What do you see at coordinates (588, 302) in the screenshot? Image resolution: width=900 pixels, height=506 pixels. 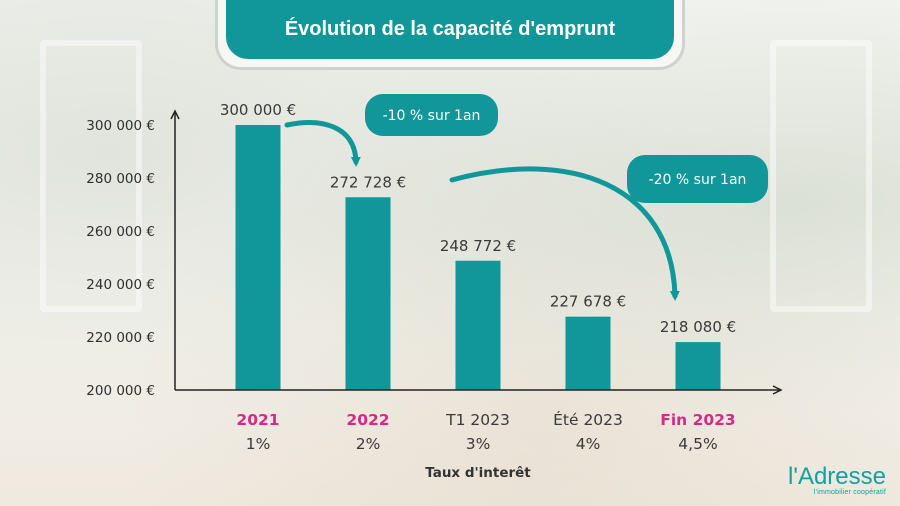 I see `bar-value-label: 227 678 €` at bounding box center [588, 302].